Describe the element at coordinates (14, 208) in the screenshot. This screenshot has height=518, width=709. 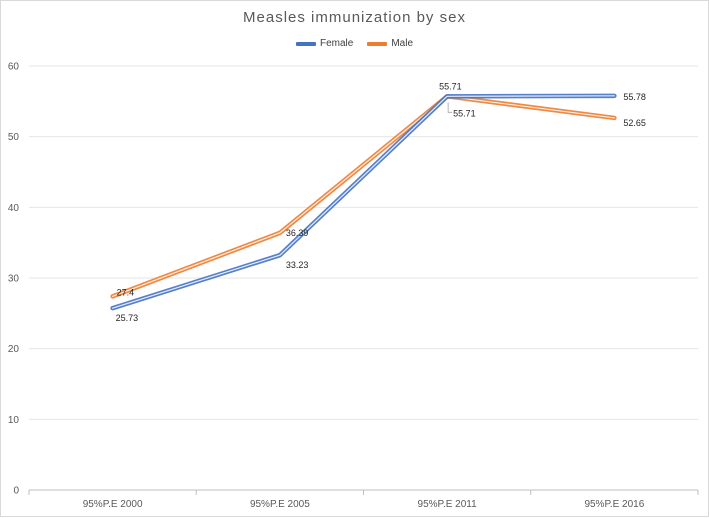
I see `y-tick-label-40: 40` at that location.